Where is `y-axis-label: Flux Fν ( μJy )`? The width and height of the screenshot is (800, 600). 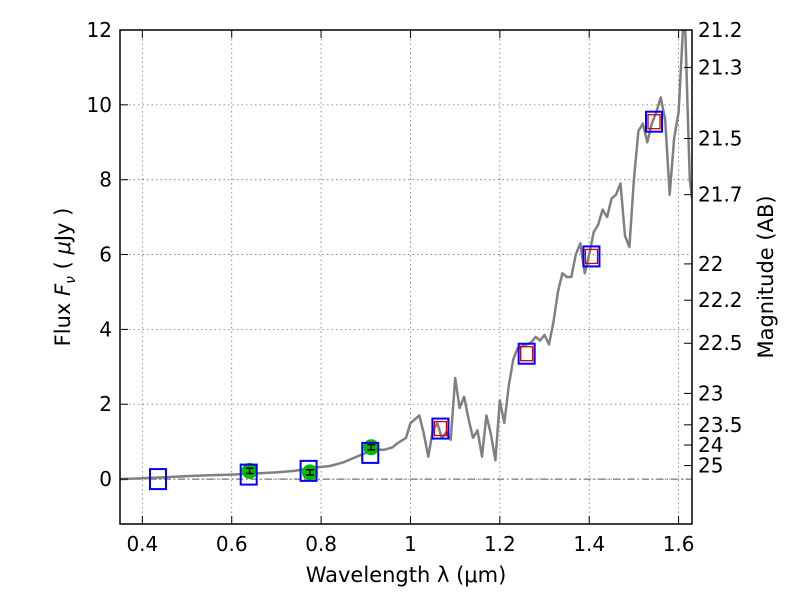 y-axis-label: Flux Fν ( μJy ) is located at coordinates (65, 277).